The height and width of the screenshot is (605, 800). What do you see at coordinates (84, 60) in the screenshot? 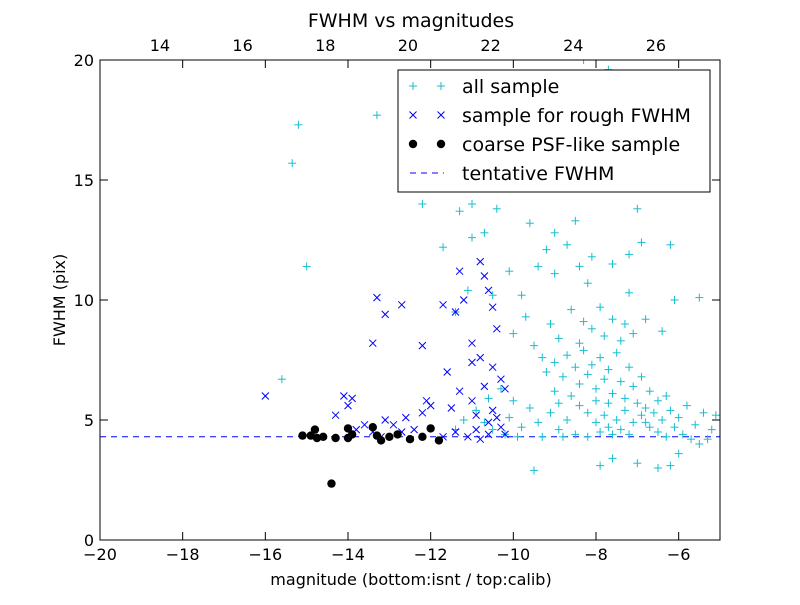
I see `y-tick-label: 20` at bounding box center [84, 60].